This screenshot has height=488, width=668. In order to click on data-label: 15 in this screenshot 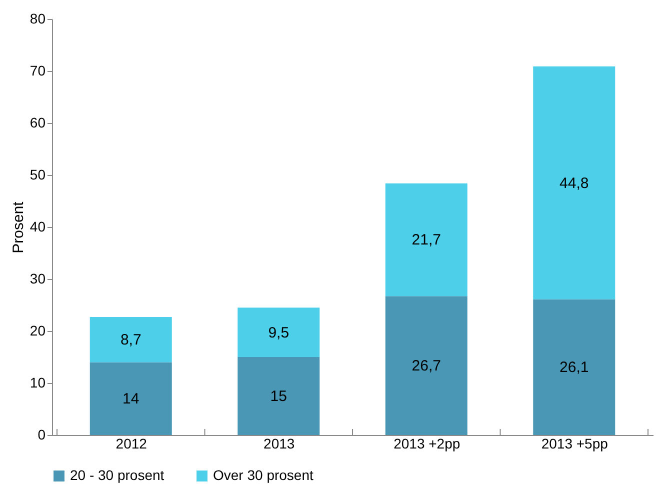, I will do `click(278, 396)`.